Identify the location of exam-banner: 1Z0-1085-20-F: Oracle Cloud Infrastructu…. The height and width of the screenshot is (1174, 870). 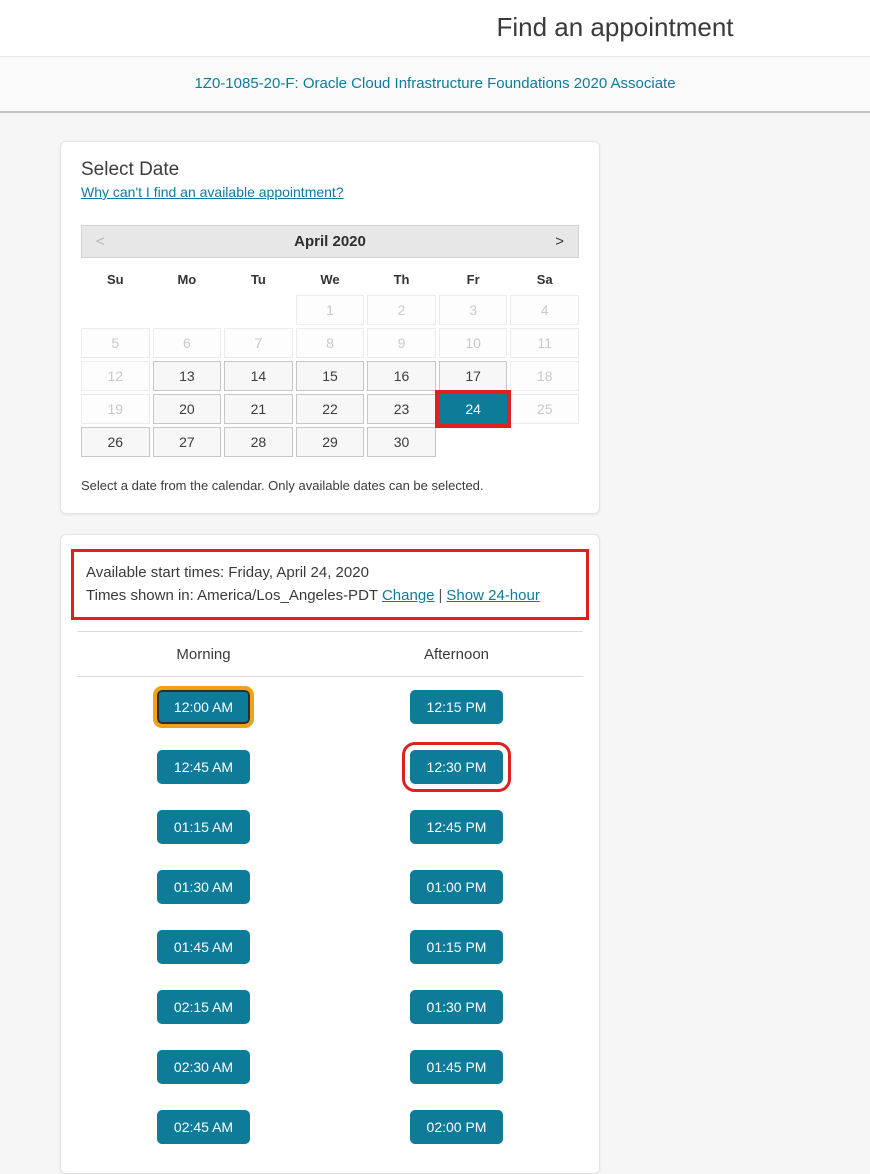
(435, 85).